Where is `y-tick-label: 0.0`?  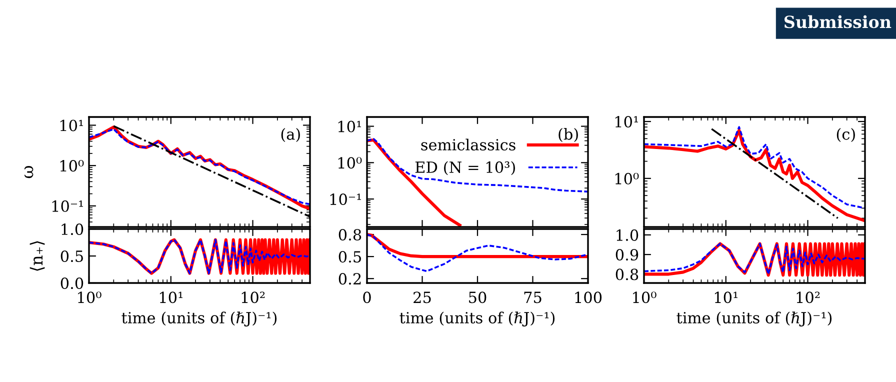 y-tick-label: 0.0 is located at coordinates (72, 283).